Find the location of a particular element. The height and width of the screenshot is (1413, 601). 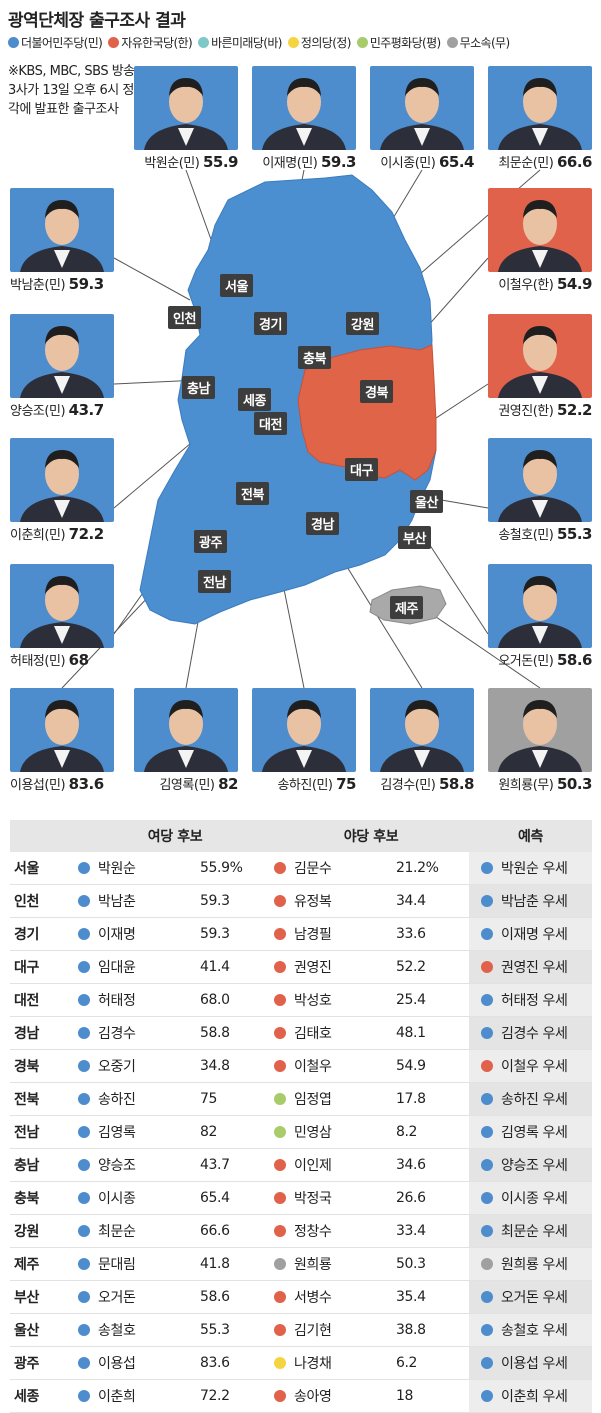

row-region: 경남 is located at coordinates (26, 1034).